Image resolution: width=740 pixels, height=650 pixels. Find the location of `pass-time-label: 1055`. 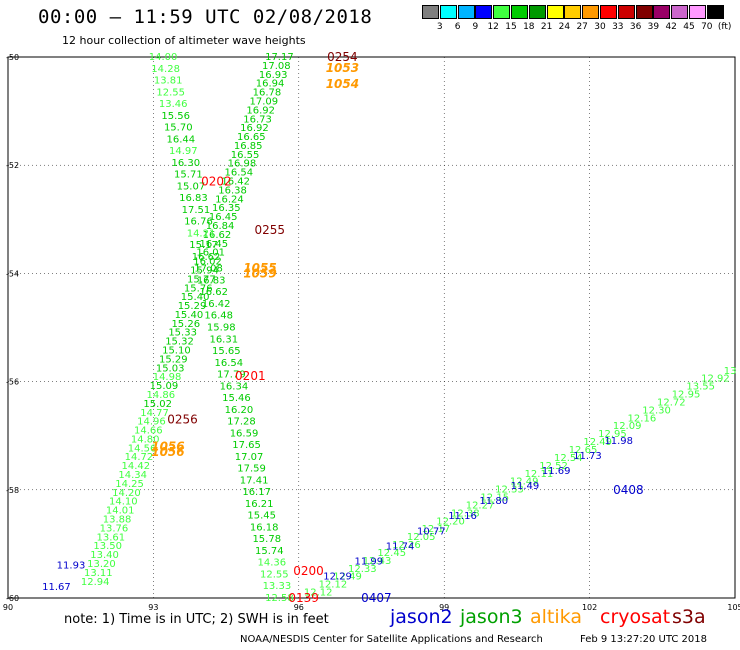

pass-time-label: 1055 is located at coordinates (259, 268).